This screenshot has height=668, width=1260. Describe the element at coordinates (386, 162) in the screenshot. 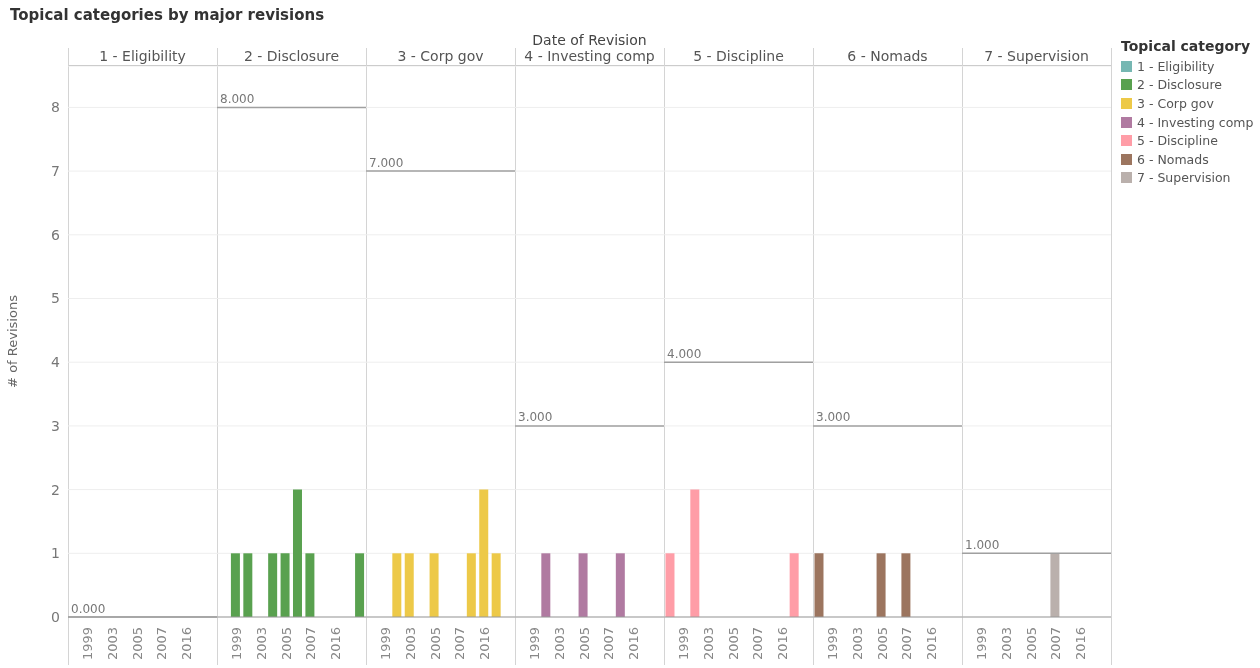

I see `ref-line-label: 7.000` at that location.